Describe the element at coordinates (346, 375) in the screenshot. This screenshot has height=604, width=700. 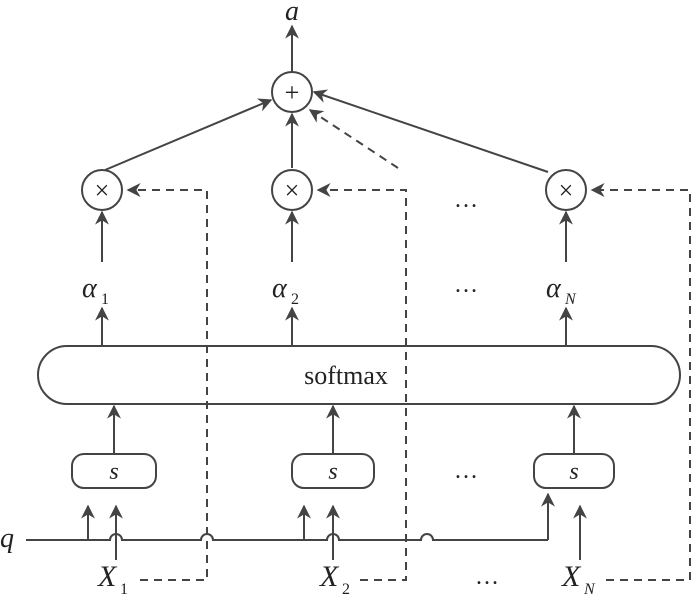
I see `softmax-label: softmax` at that location.